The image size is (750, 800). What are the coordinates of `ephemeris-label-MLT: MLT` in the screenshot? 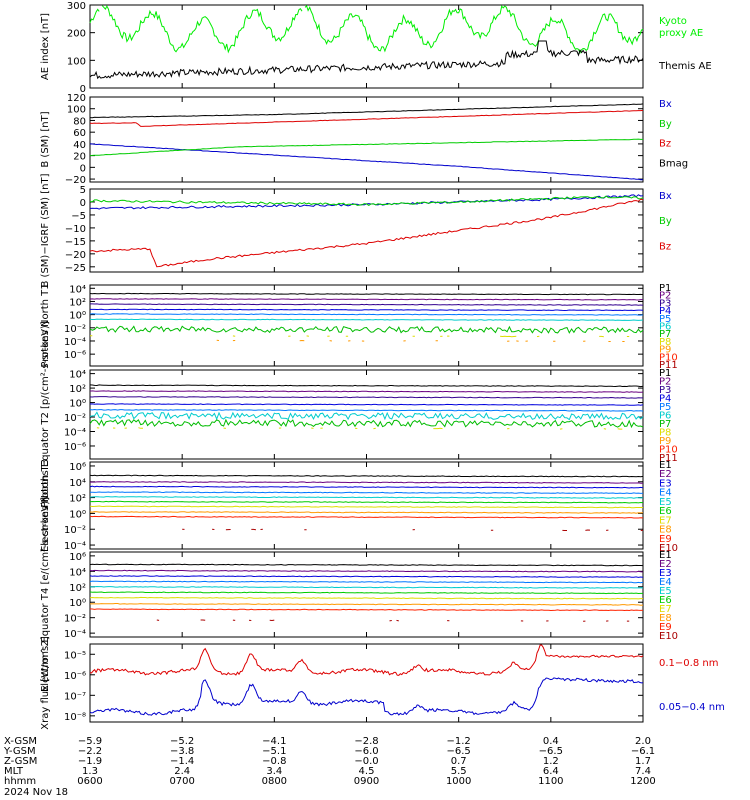 It's located at (14, 771).